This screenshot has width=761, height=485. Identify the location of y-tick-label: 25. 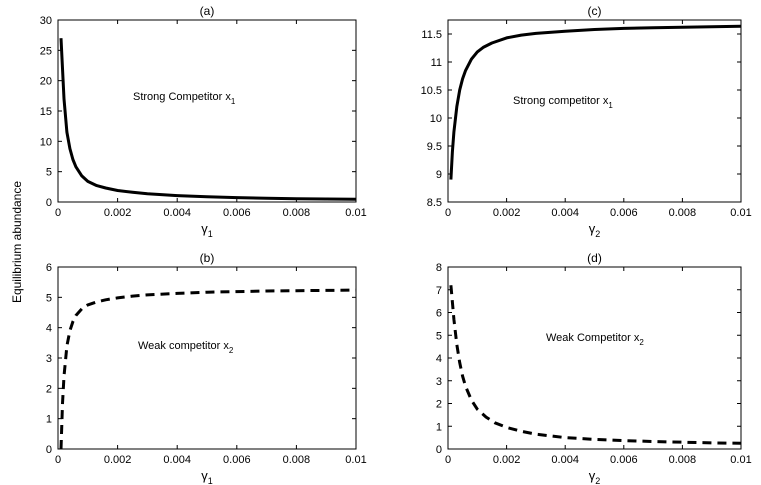
(46, 51).